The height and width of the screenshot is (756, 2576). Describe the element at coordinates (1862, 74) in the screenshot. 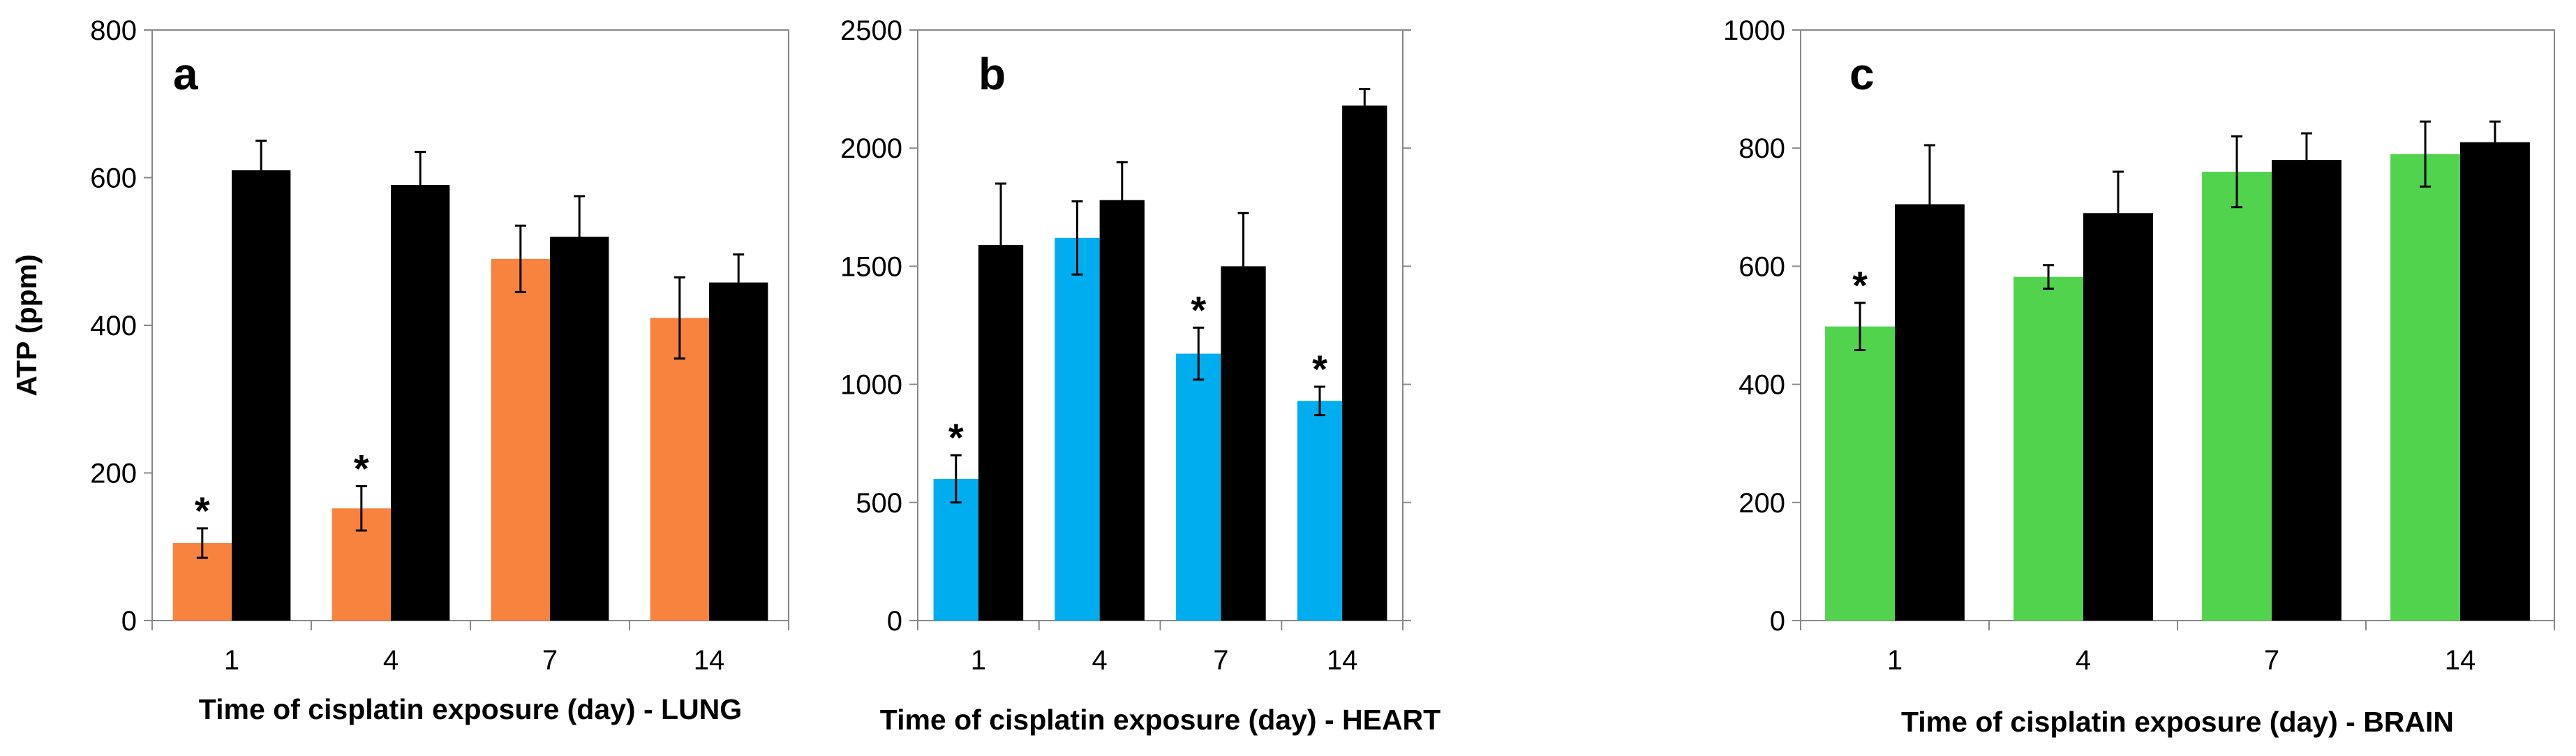

I see `panel-letter: c` at that location.